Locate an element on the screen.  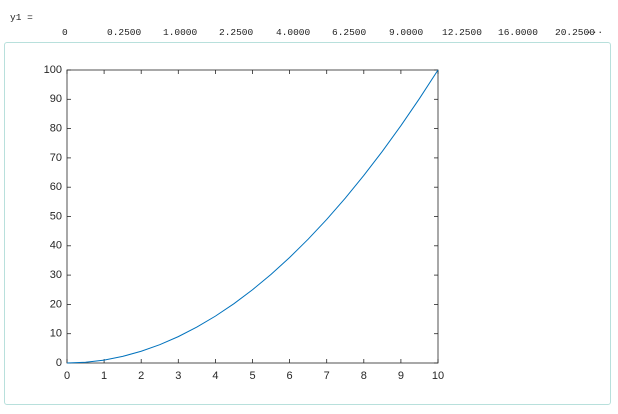
output-value: 1.0000 is located at coordinates (180, 32).